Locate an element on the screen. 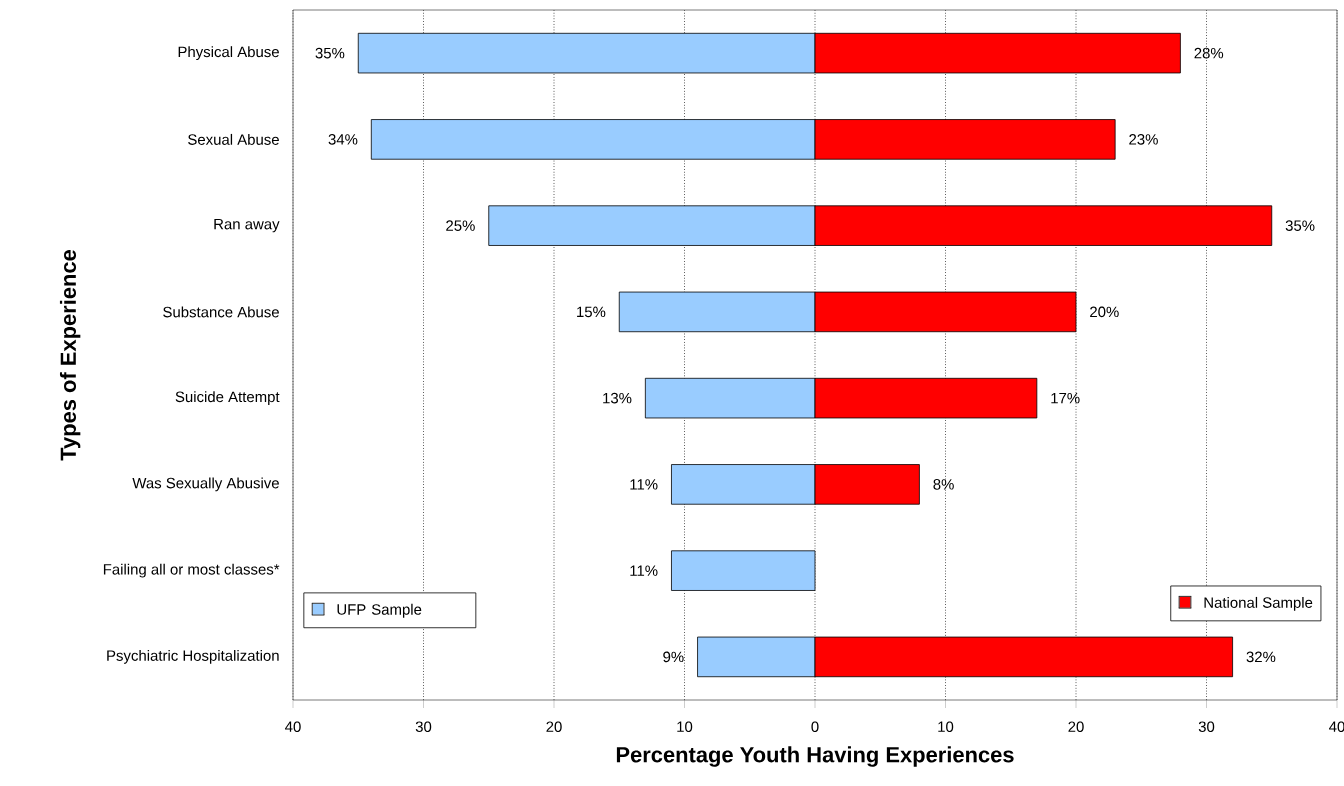 This screenshot has width=1344, height=786. y-tick-label: Sexual Abuse is located at coordinates (233, 139).